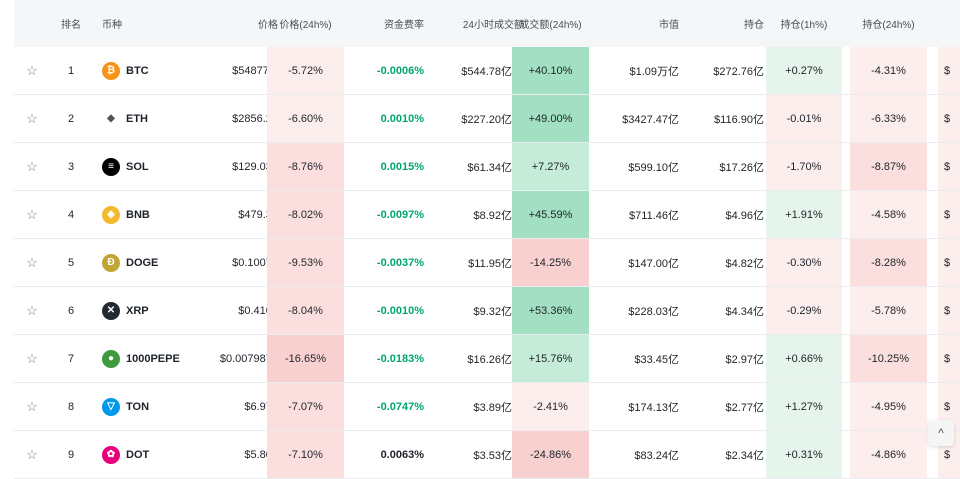 Image resolution: width=960 pixels, height=479 pixels. What do you see at coordinates (400, 70) in the screenshot?
I see `funding-rate-cell: -0.0006%` at bounding box center [400, 70].